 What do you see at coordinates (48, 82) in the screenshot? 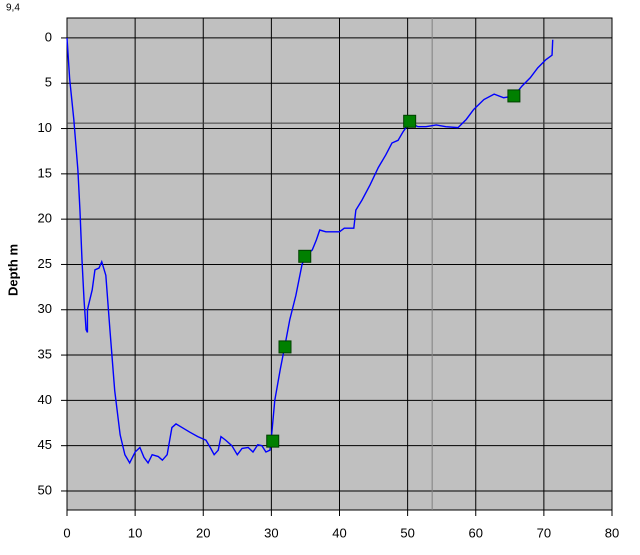
I see `y-tick-label: 5` at bounding box center [48, 82].